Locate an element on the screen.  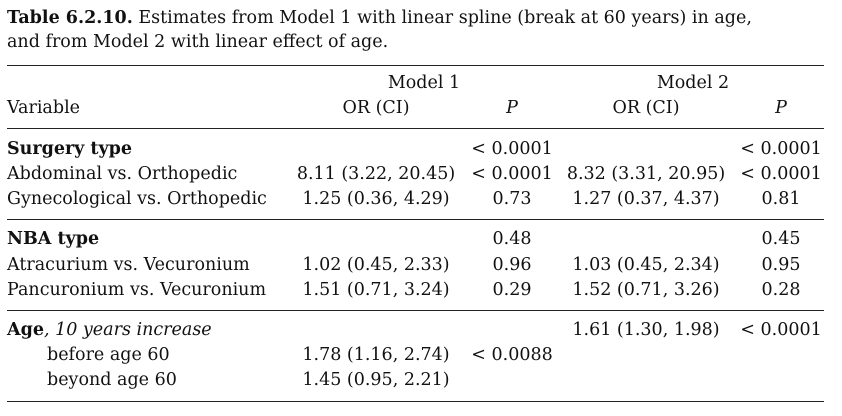
header-model2-or-ci: OR (CI) is located at coordinates (646, 108).